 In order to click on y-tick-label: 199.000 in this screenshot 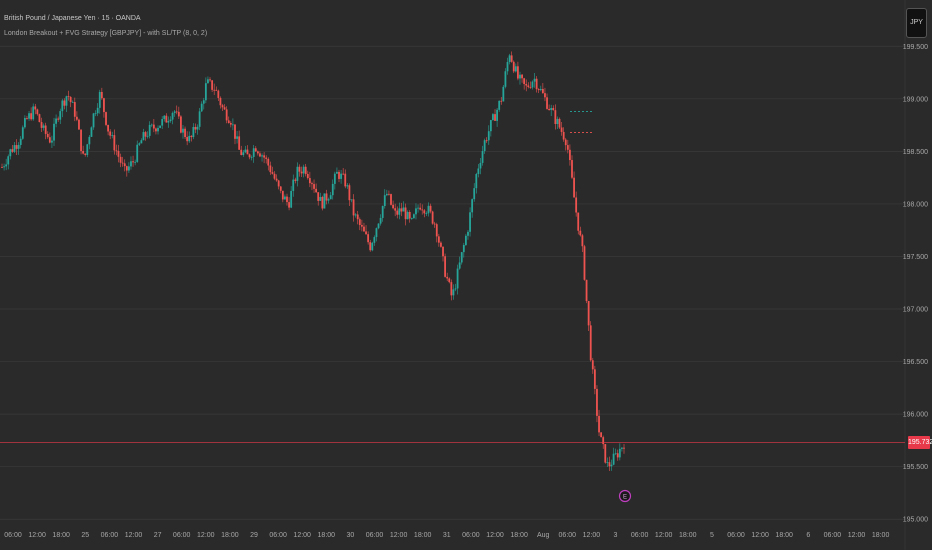, I will do `click(915, 99)`.